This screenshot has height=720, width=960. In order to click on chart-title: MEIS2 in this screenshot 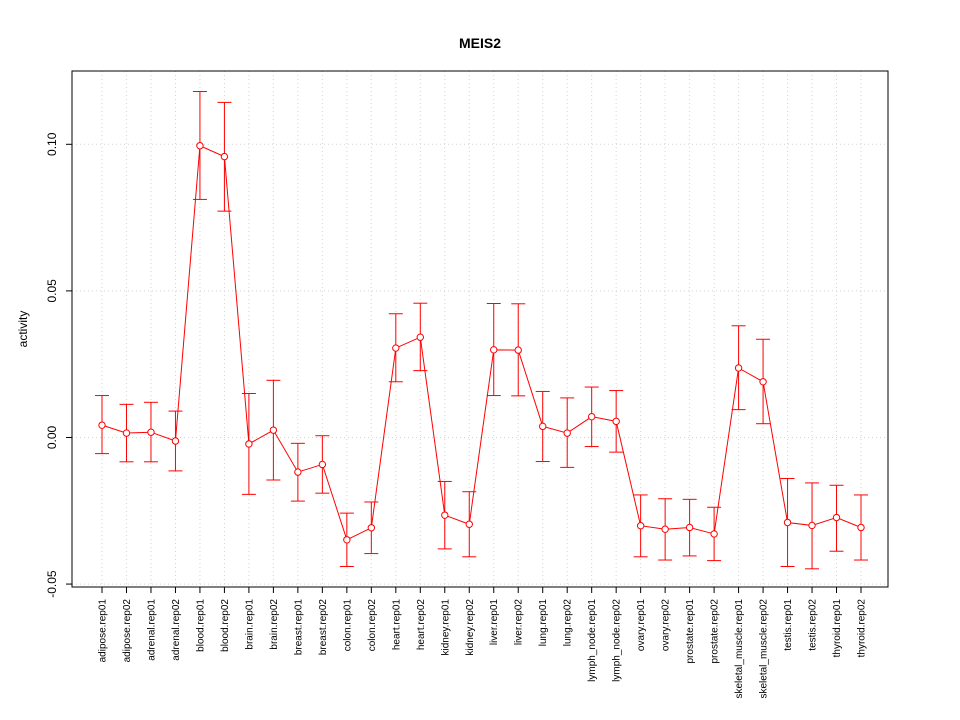, I will do `click(480, 43)`.